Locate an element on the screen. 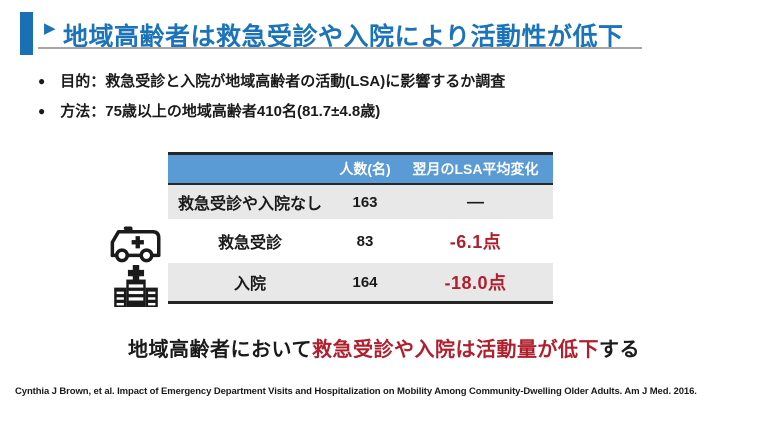 The image size is (768, 432). row-count: 83 is located at coordinates (365, 241).